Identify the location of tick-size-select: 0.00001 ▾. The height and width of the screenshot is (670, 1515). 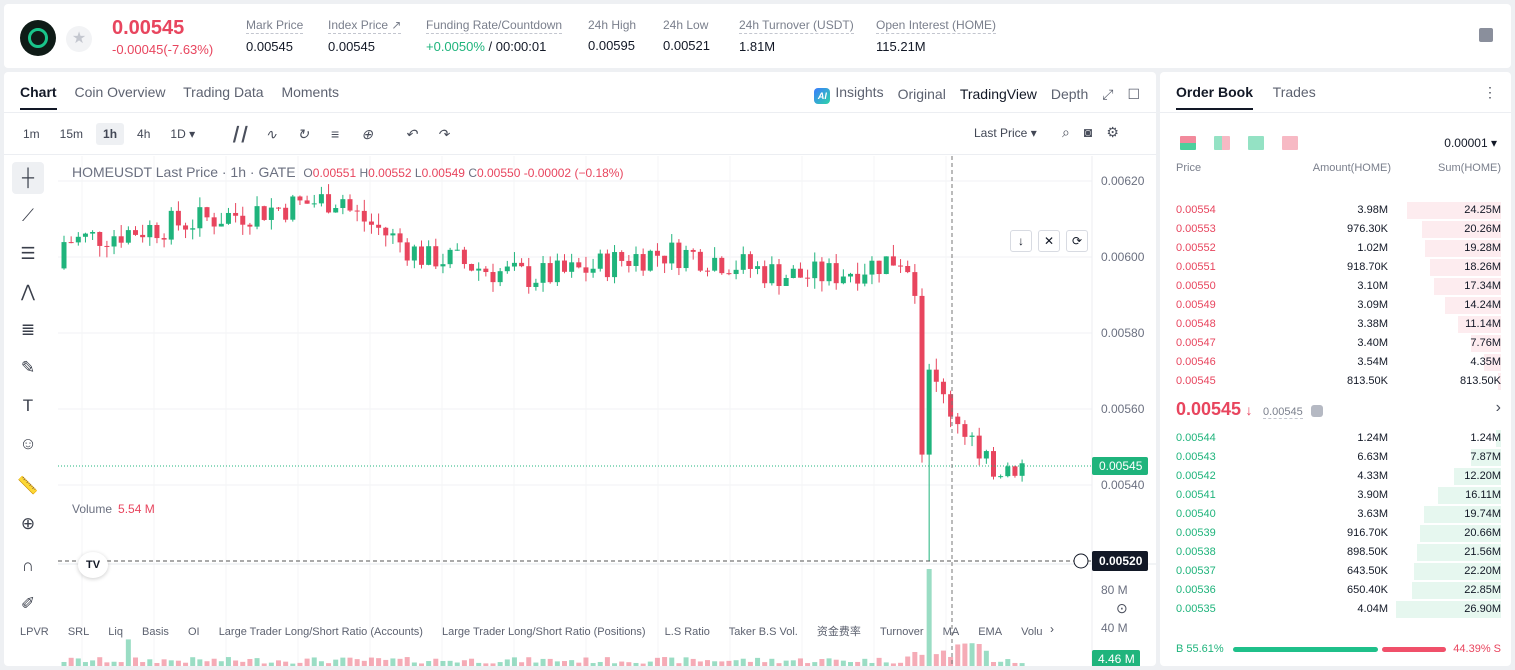
(1470, 143).